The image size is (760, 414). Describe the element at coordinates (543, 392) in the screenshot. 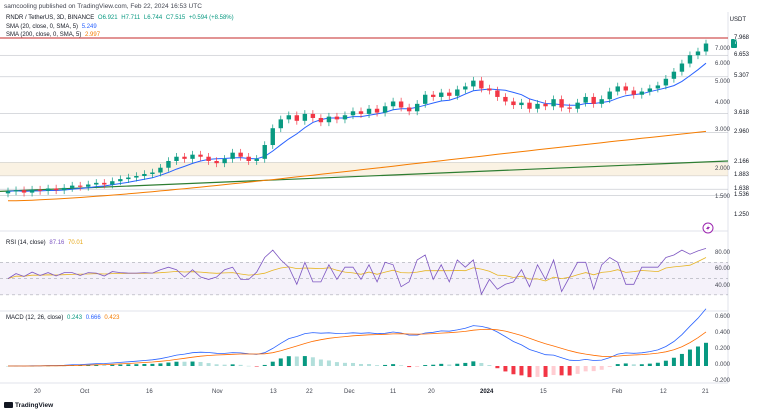

I see `time-tick-label: 15` at that location.